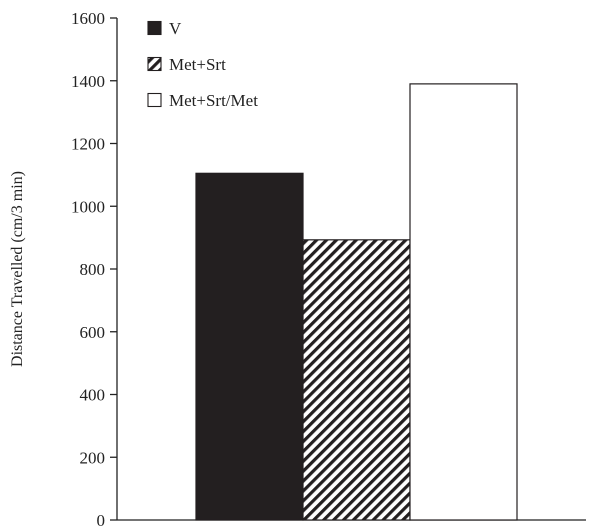  Describe the element at coordinates (88, 81) in the screenshot. I see `y-tick-label: 1400` at that location.